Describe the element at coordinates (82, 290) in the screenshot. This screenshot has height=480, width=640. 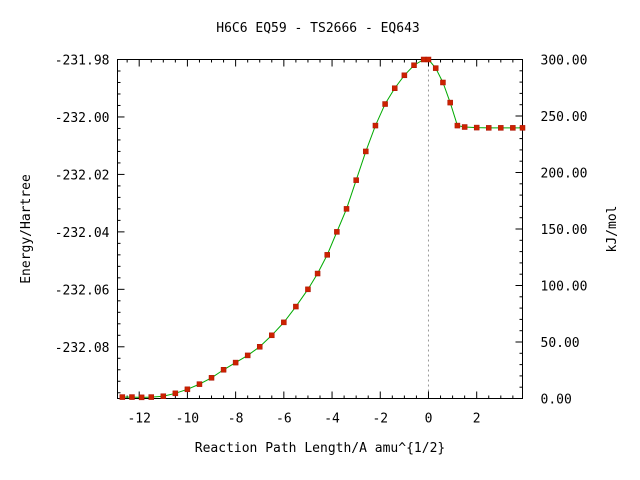
I see `y-tick-label: -232.06` at that location.